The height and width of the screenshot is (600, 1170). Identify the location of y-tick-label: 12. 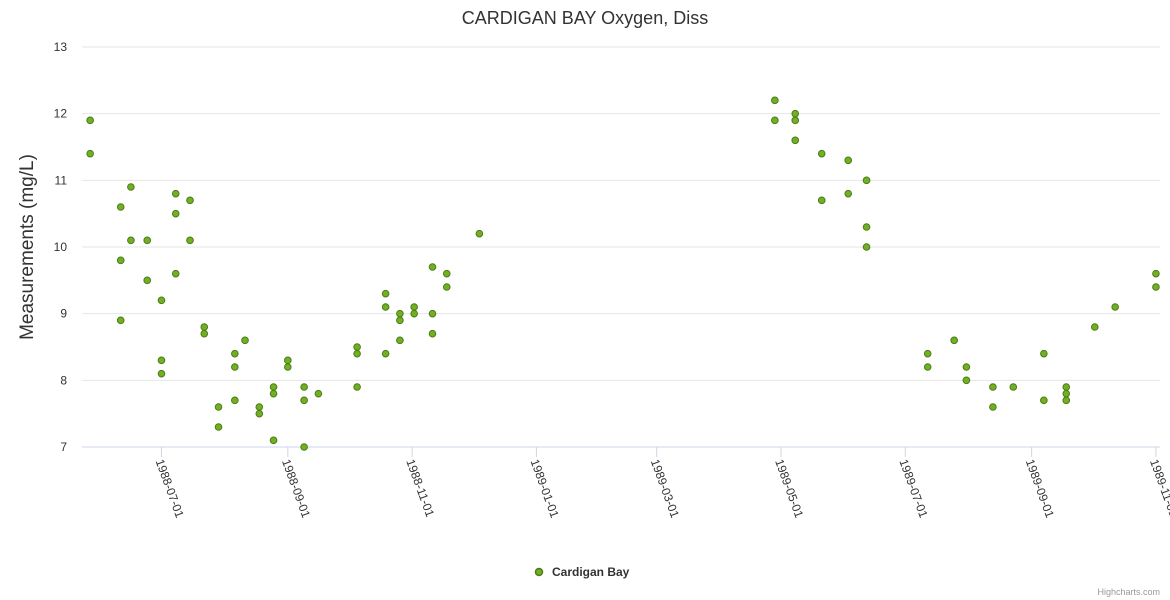
(61, 114).